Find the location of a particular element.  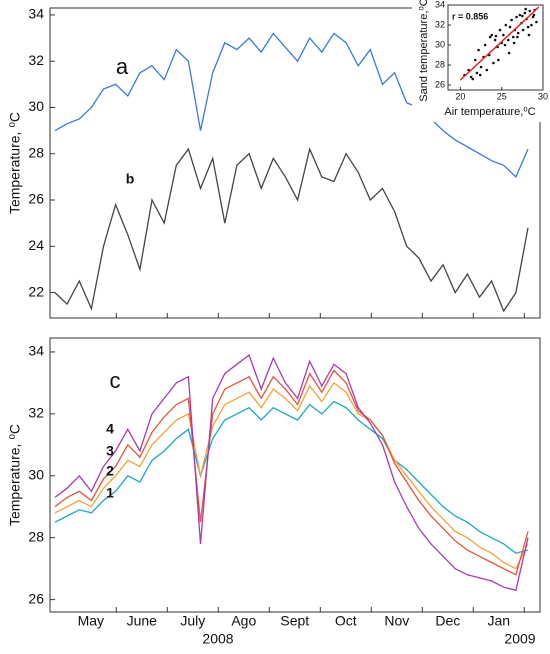

annotation: a is located at coordinates (122, 66).